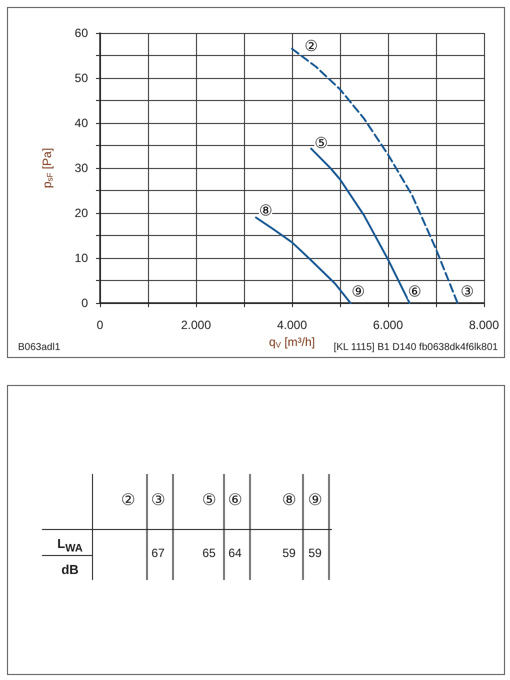  I want to click on y-tick-label: 10, so click(81, 258).